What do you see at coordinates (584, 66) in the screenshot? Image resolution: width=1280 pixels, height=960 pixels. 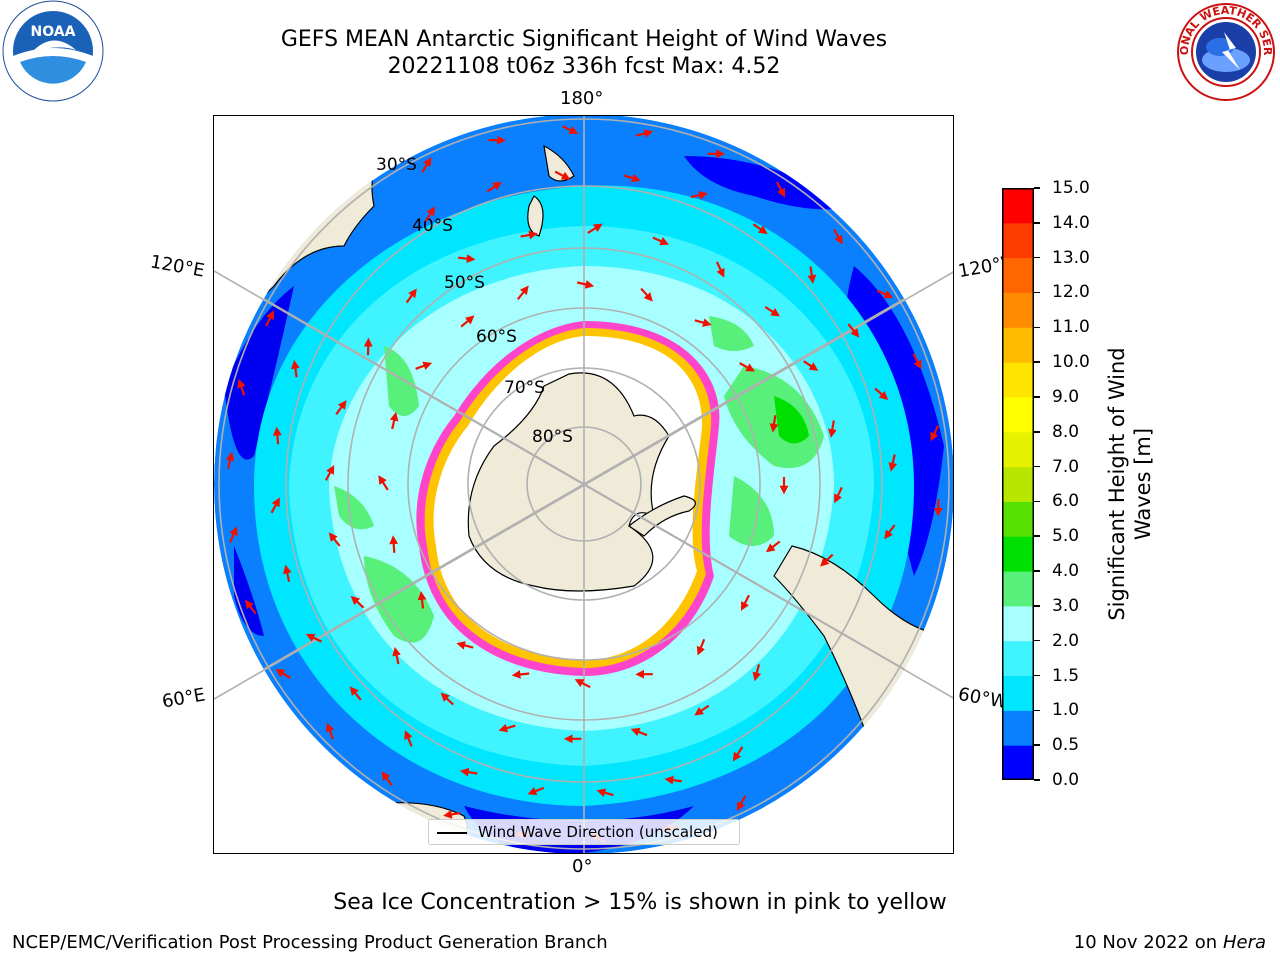 I see `chart-subtitle: 20221108 t06z 336h fcst Max: 4.52` at bounding box center [584, 66].